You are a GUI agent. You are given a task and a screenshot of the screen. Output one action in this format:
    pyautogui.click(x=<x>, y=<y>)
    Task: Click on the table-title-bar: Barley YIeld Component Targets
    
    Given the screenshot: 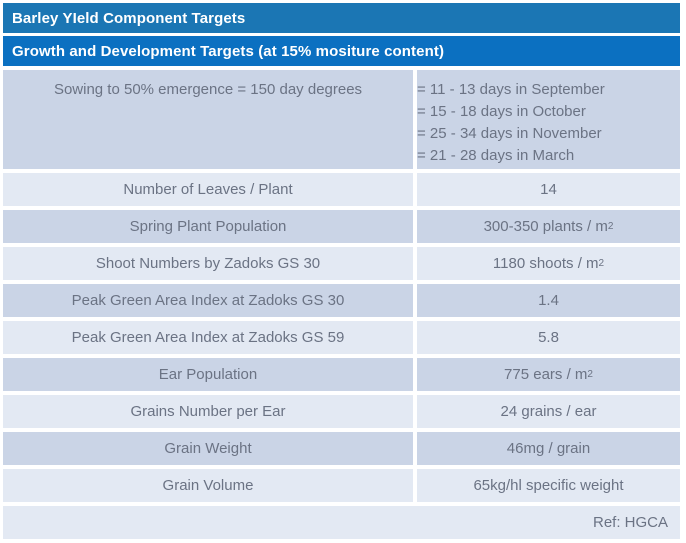 What is the action you would take?
    pyautogui.click(x=341, y=18)
    